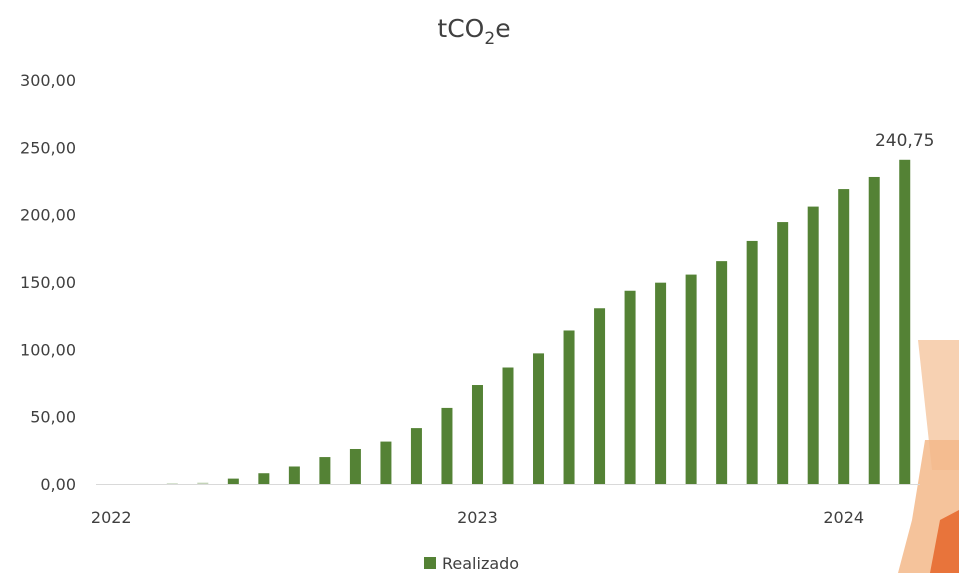 Image resolution: width=959 pixels, height=573 pixels. Describe the element at coordinates (928, 456) in the screenshot. I see `decorative-corner-graphic` at that location.